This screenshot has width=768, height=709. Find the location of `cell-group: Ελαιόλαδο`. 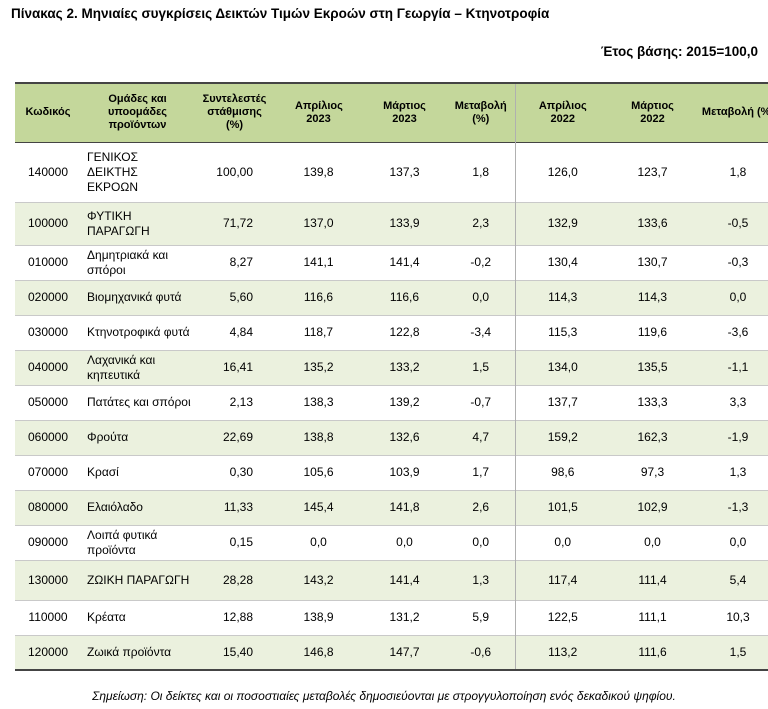

cell-group: Ελαιόλαδο is located at coordinates (137, 507).